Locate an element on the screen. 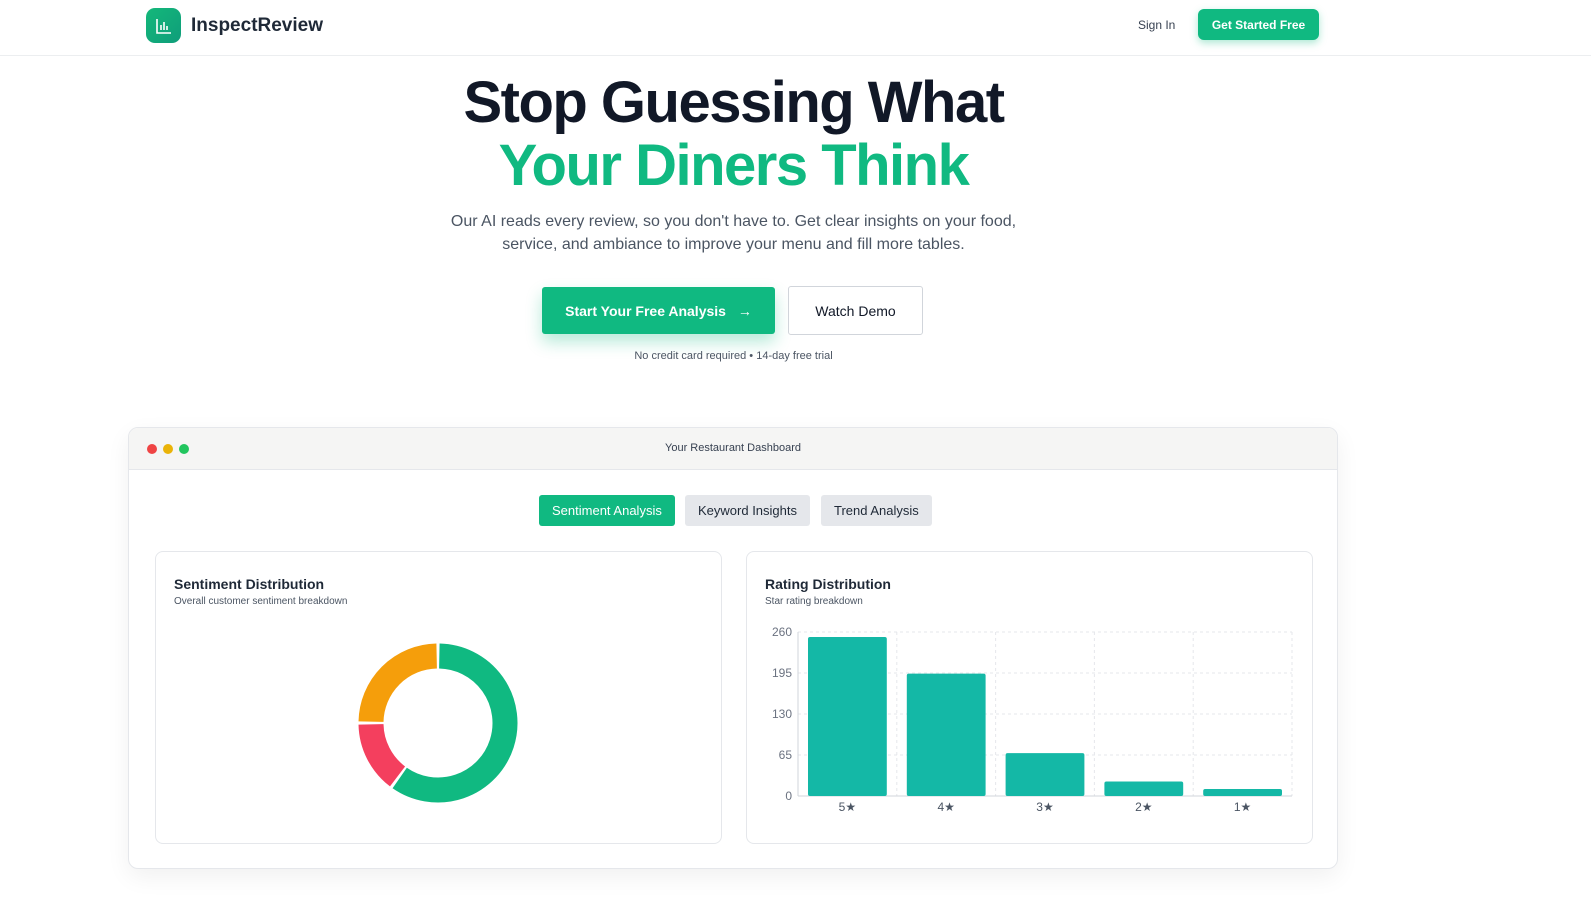 The height and width of the screenshot is (906, 1591). hero-title-line1: Stop Guessing What is located at coordinates (734, 102).